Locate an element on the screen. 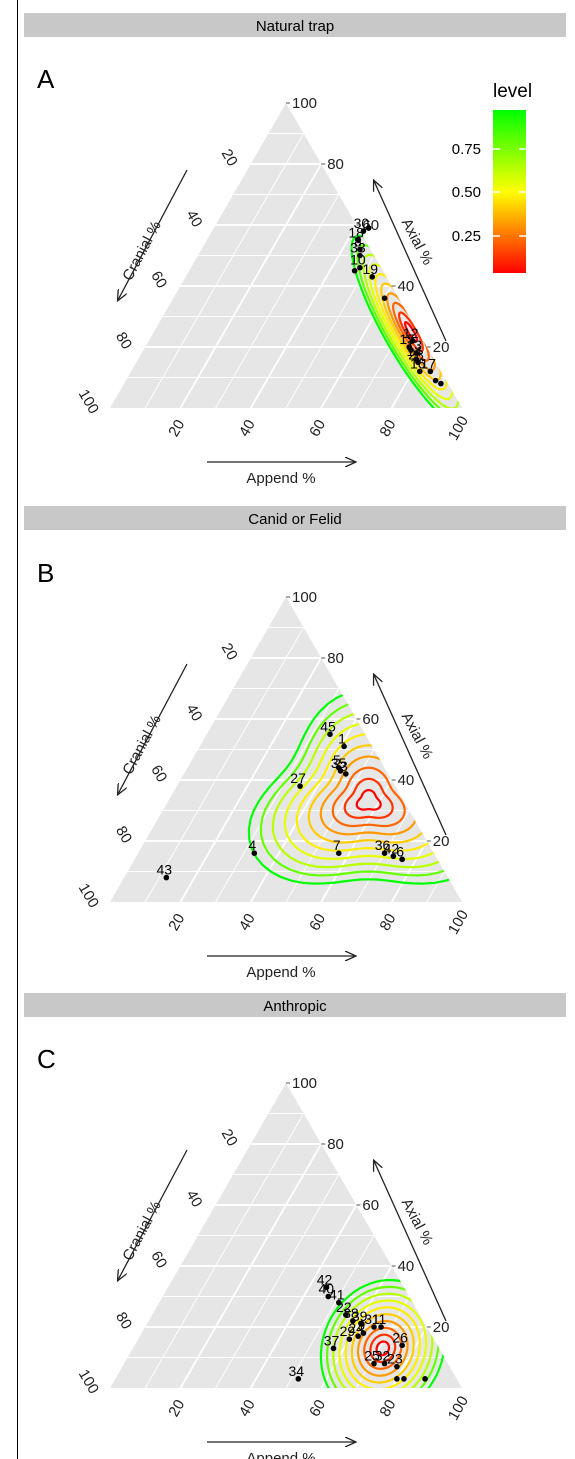 This screenshot has height=1459, width=575. point-label: 30 is located at coordinates (362, 223).